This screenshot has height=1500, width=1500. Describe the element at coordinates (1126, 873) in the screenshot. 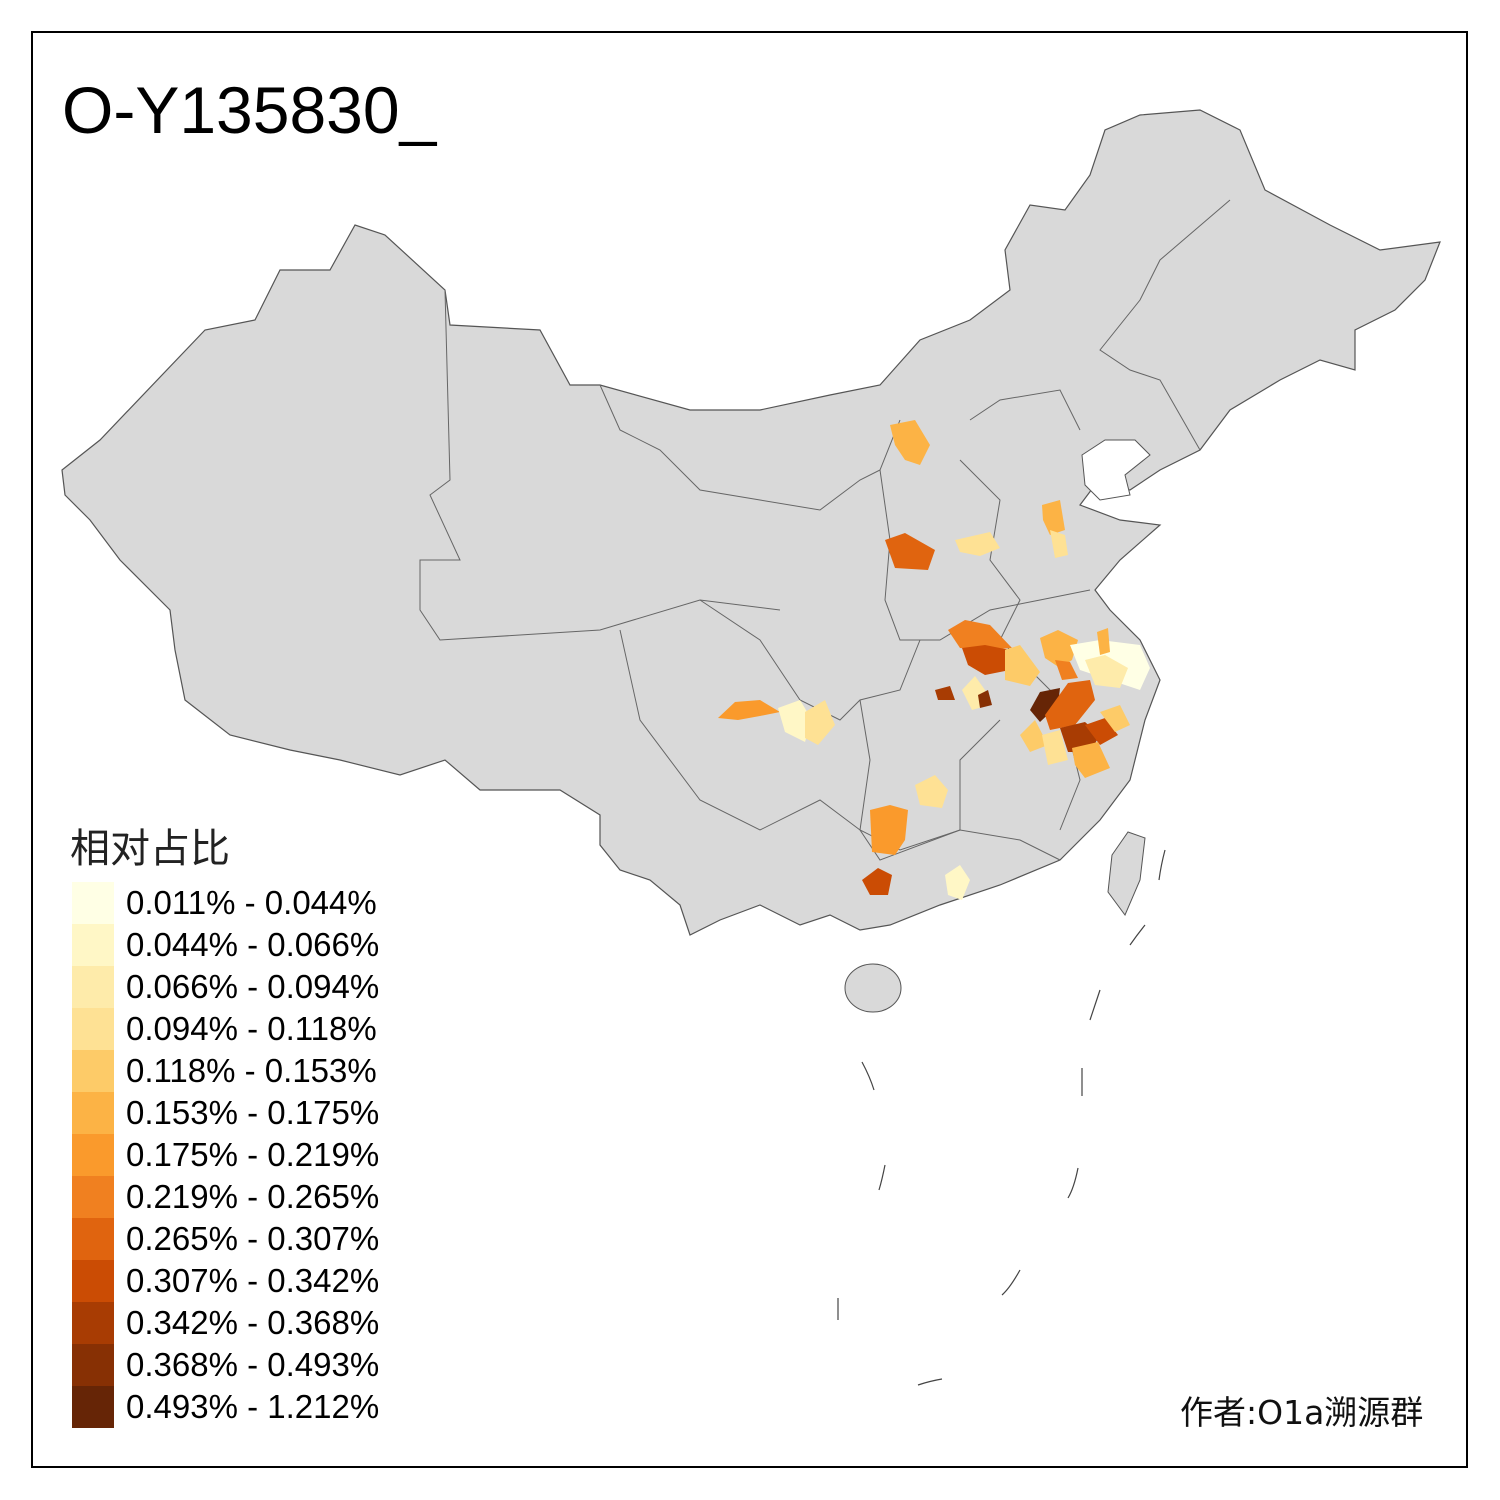

I see `taiwan-island` at that location.